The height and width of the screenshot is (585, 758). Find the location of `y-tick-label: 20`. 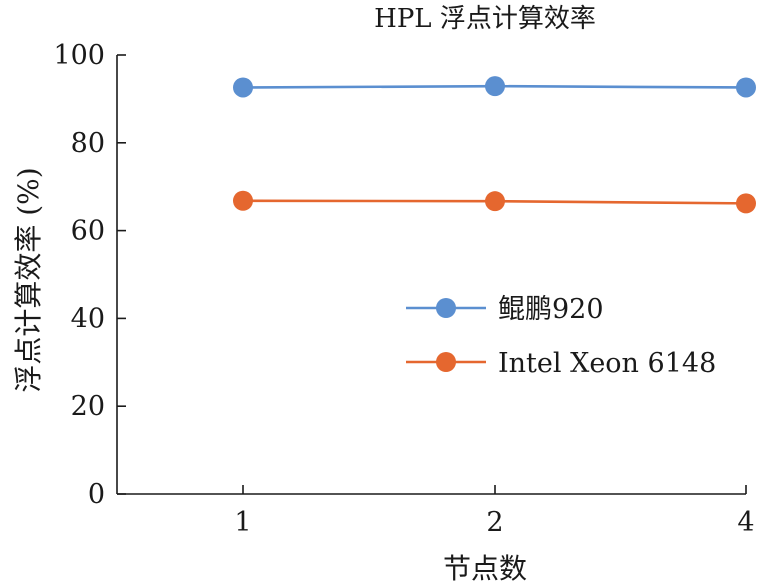

y-tick-label: 20 is located at coordinates (88, 406).